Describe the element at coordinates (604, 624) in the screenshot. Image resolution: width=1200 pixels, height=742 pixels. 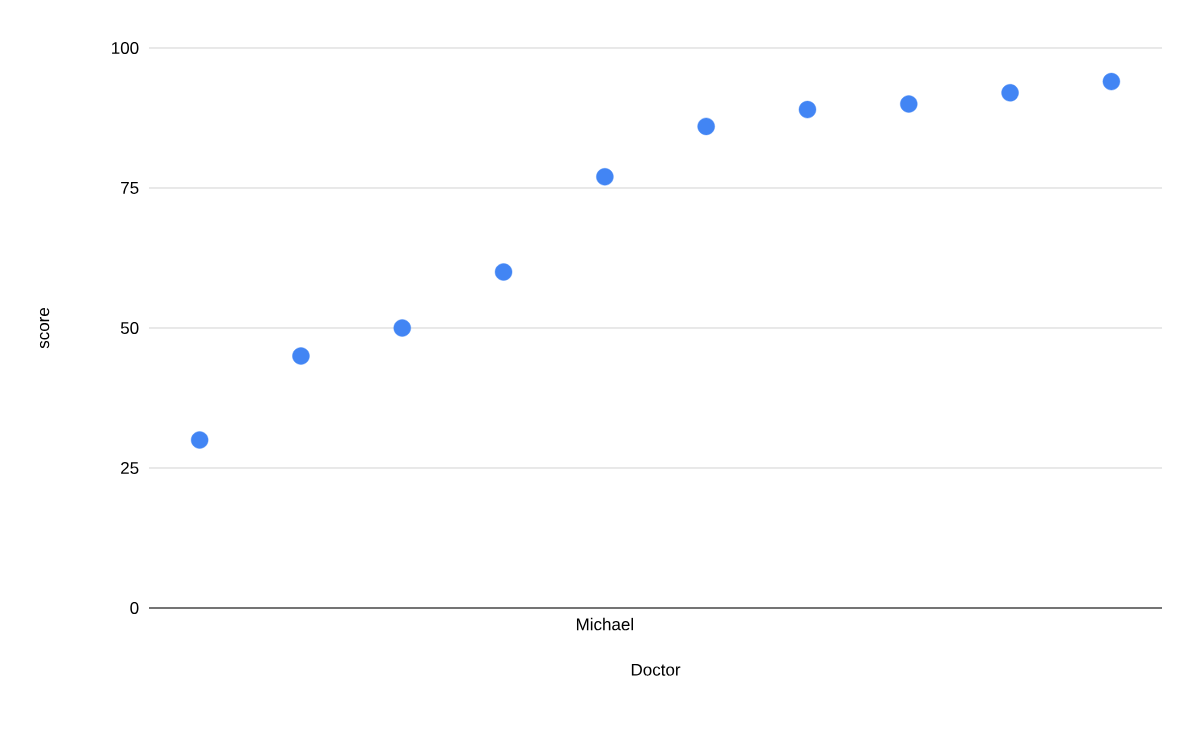
I see `x-tick-label: Michael` at that location.